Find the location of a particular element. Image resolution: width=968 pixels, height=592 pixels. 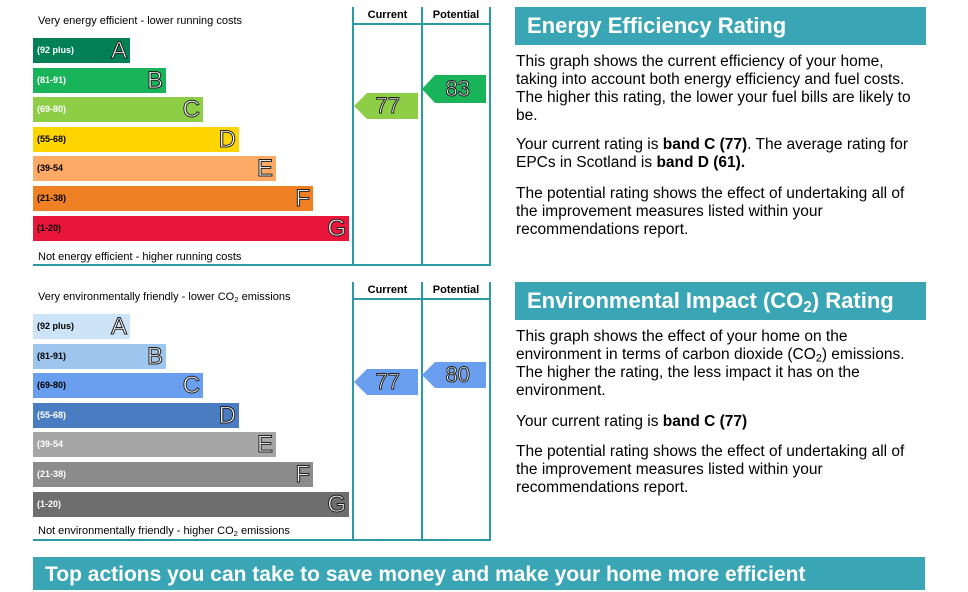

energy-band-letter: D is located at coordinates (227, 139).